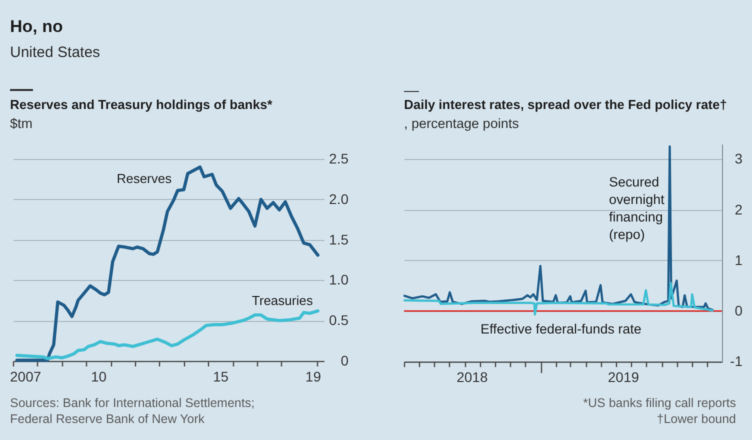  What do you see at coordinates (133, 411) in the screenshot?
I see `source-note: Sources: Bank for International Settlements; Federal Reserve Bank of New York` at bounding box center [133, 411].